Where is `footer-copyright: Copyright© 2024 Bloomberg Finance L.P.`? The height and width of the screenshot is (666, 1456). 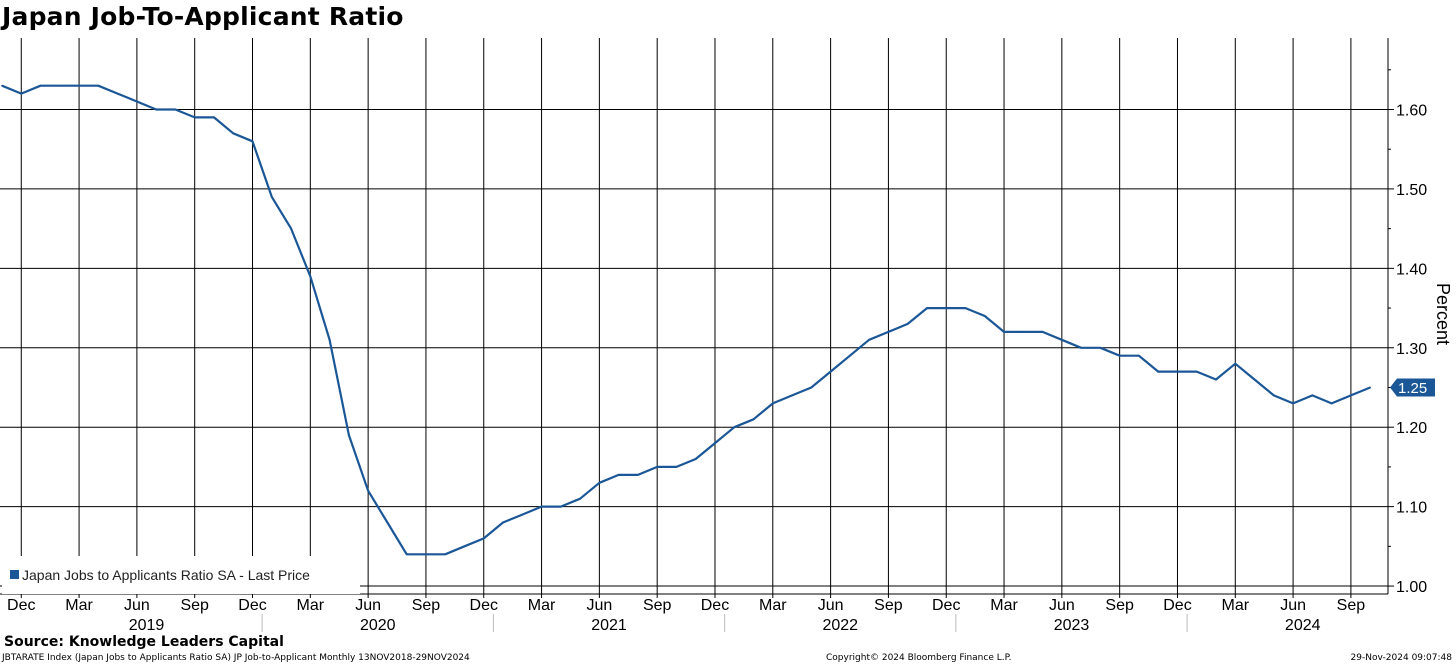
footer-copyright: Copyright© 2024 Bloomberg Finance L.P. is located at coordinates (919, 658).